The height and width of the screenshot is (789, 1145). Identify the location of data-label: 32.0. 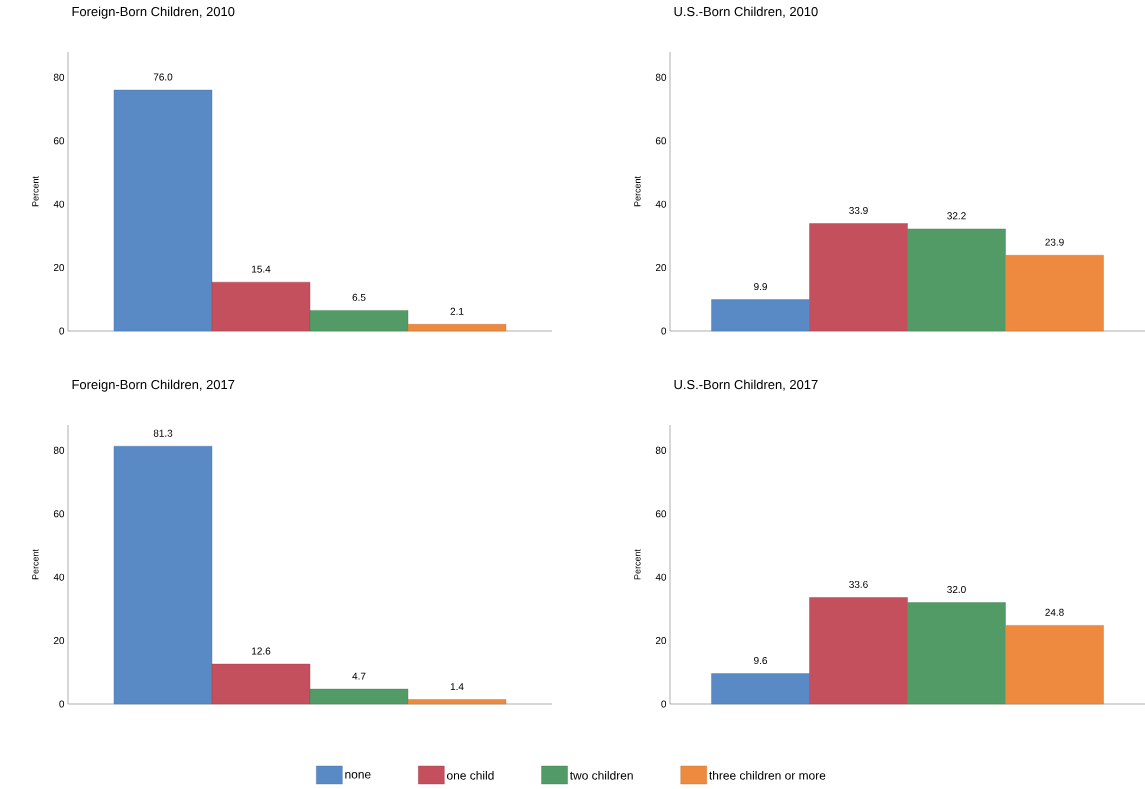
(956, 589).